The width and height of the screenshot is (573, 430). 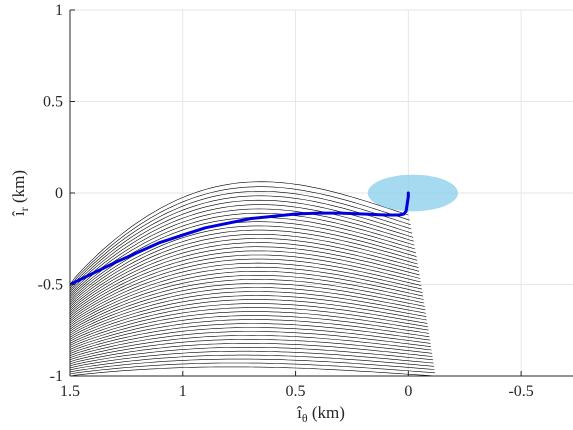 I want to click on x-axis-label: îθ (km), so click(x=320, y=414).